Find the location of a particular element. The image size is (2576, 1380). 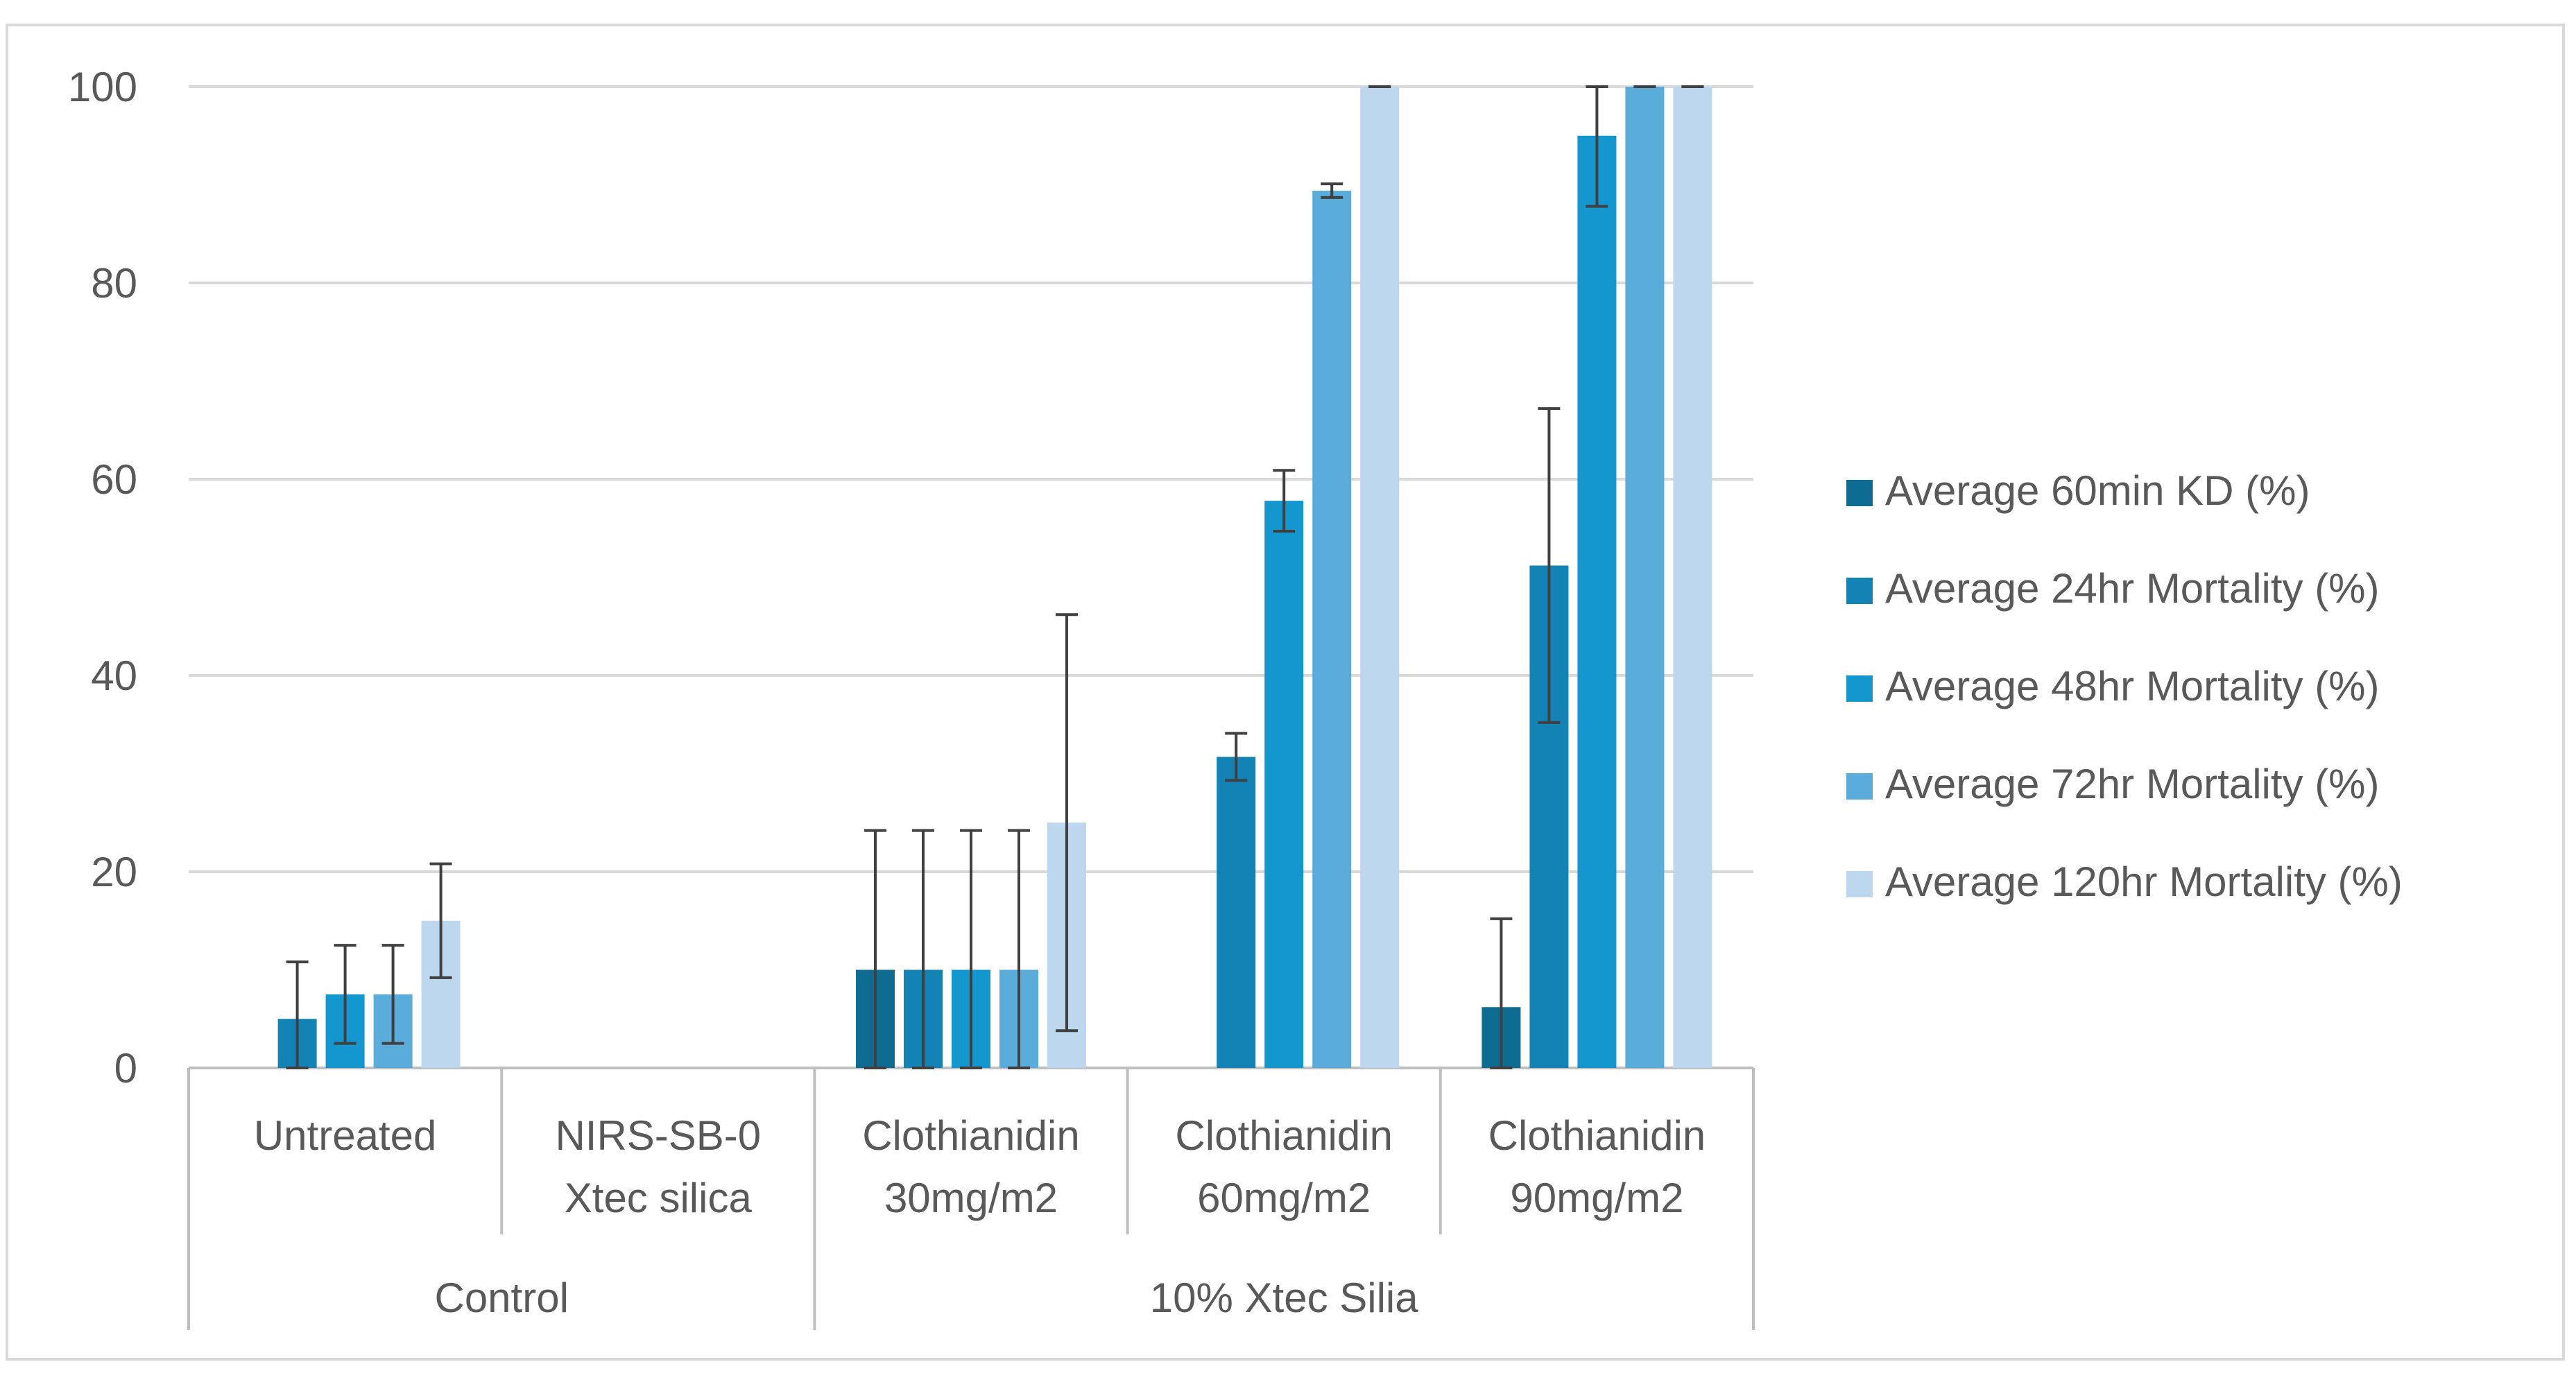

y-tick-label-100: 100 is located at coordinates (102, 87).